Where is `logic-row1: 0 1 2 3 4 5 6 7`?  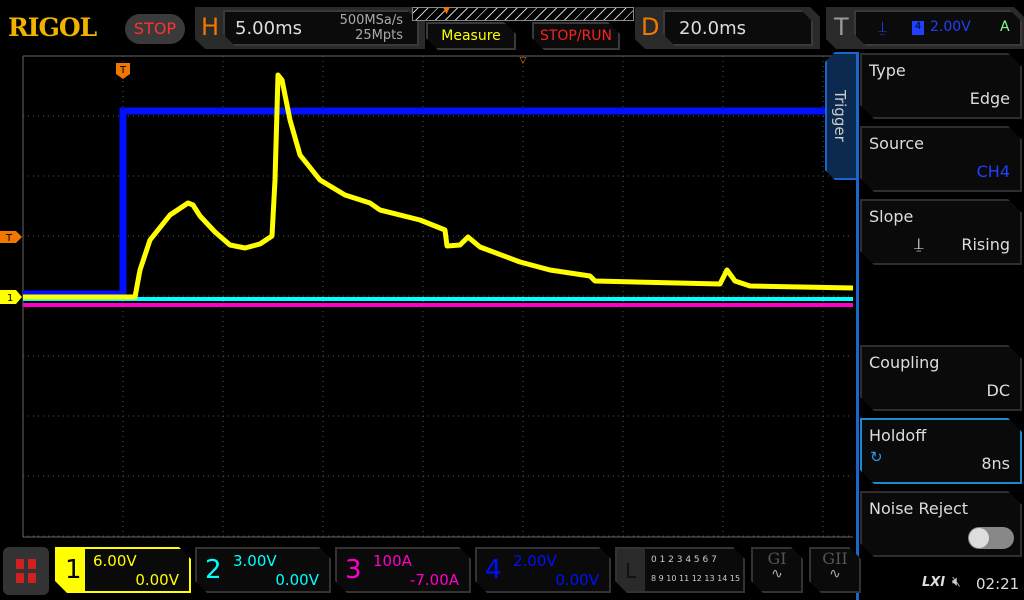
logic-row1: 0 1 2 3 4 5 6 7 is located at coordinates (684, 560).